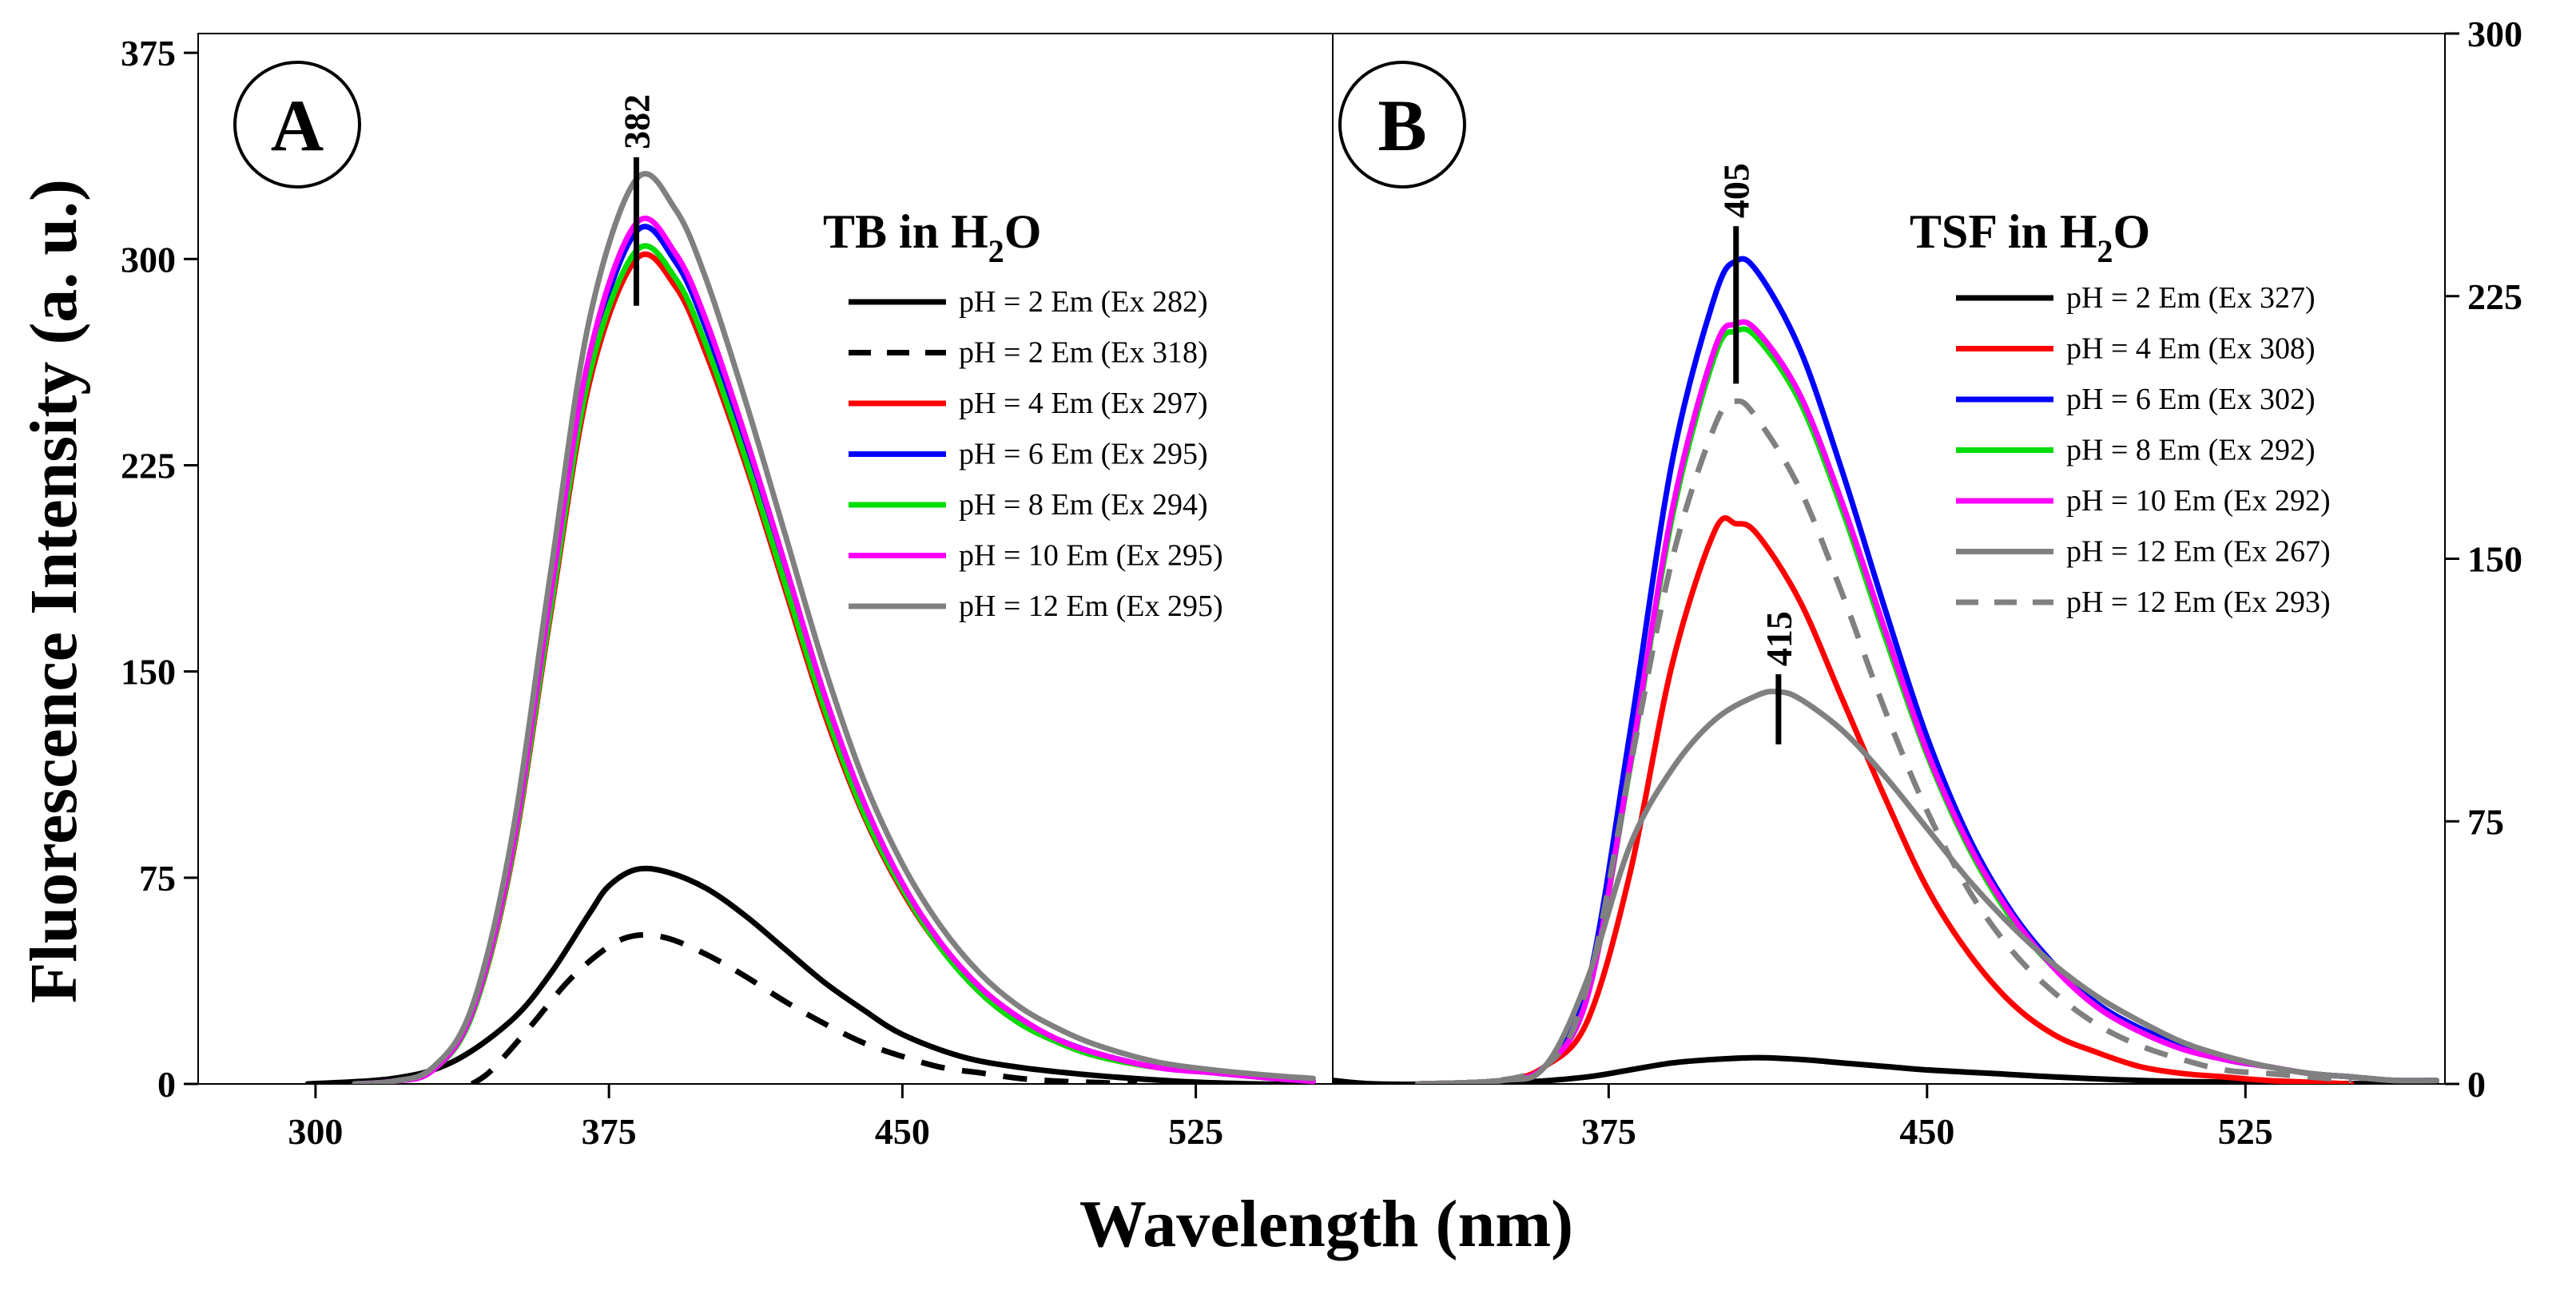 This screenshot has height=1294, width=2576. Describe the element at coordinates (1083, 403) in the screenshot. I see `legend-label: pH = 4 Em (Ex 297)` at that location.